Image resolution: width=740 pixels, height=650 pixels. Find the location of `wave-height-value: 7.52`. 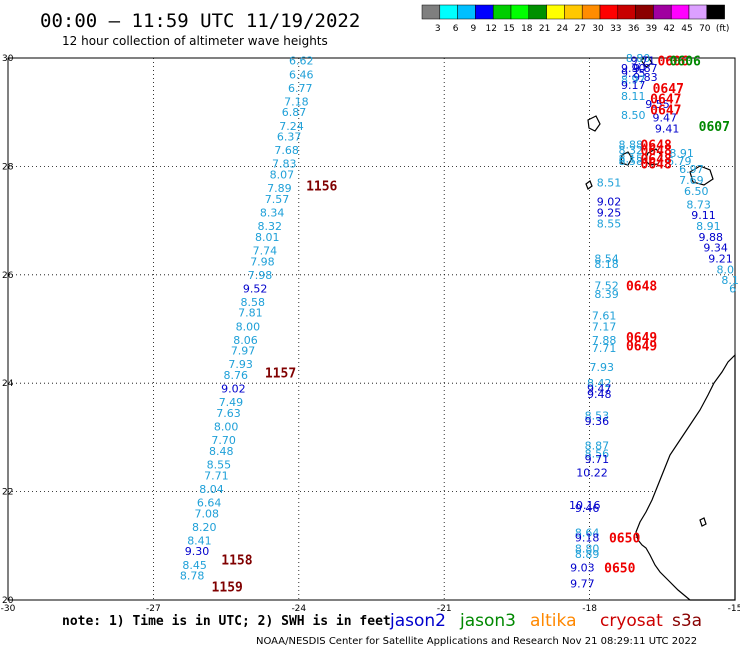

wave-height-value: 7.52 is located at coordinates (606, 286).